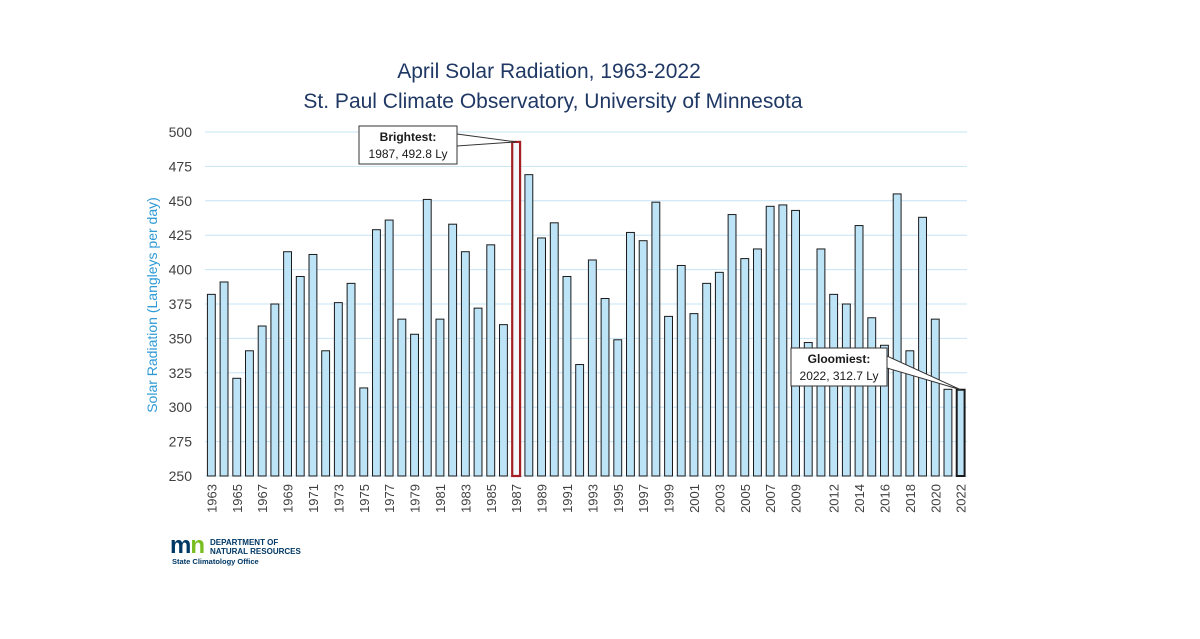 The width and height of the screenshot is (1200, 639). Describe the element at coordinates (884, 498) in the screenshot. I see `x-tick-label: 2016` at that location.